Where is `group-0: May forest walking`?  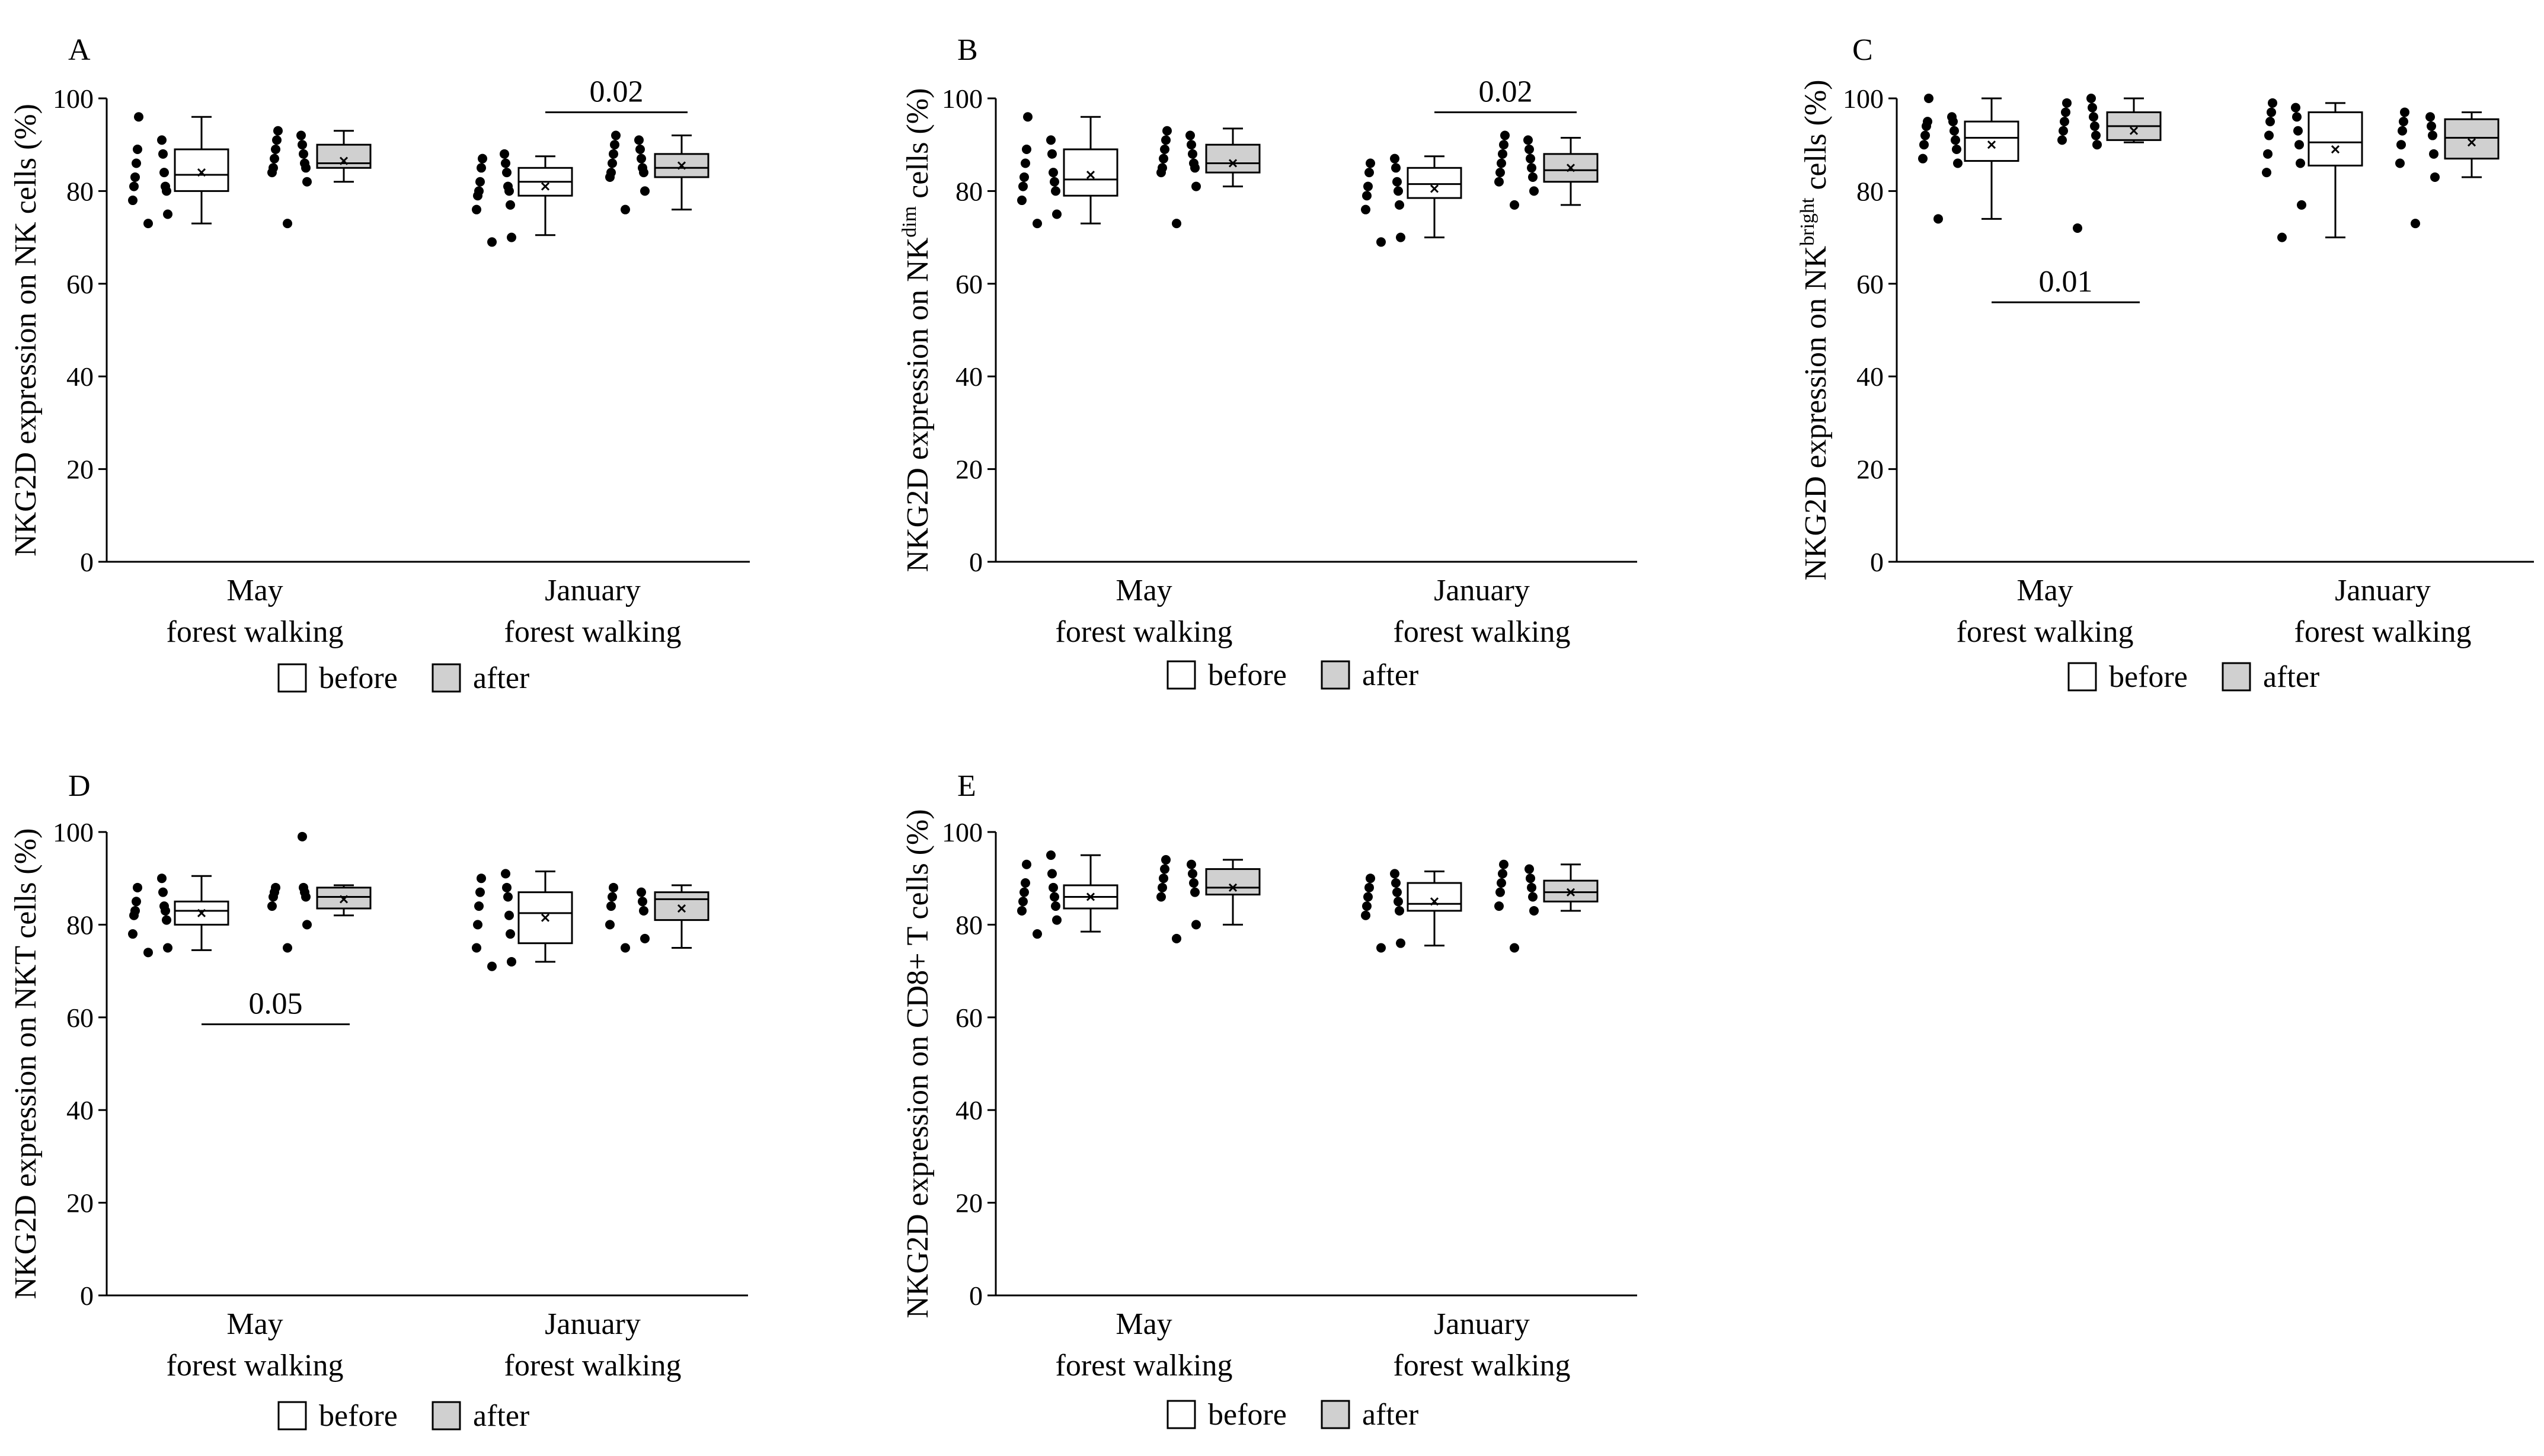 group-0: May forest walking is located at coordinates (2040, 371).